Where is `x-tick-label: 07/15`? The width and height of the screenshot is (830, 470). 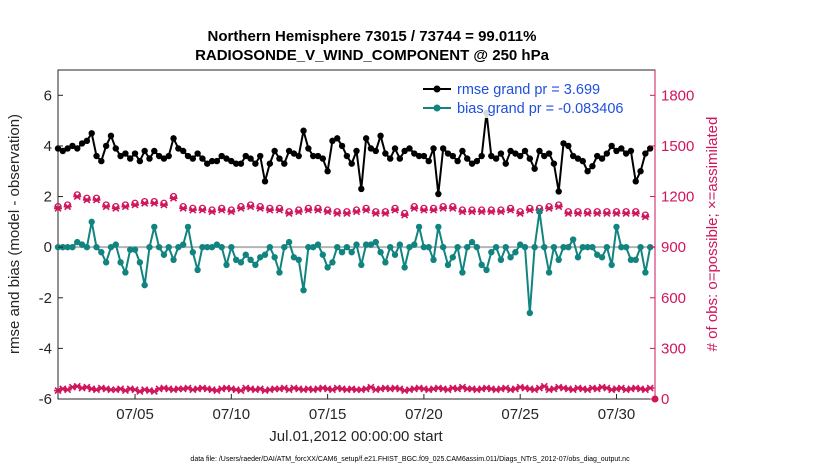 x-tick-label: 07/15 is located at coordinates (328, 414).